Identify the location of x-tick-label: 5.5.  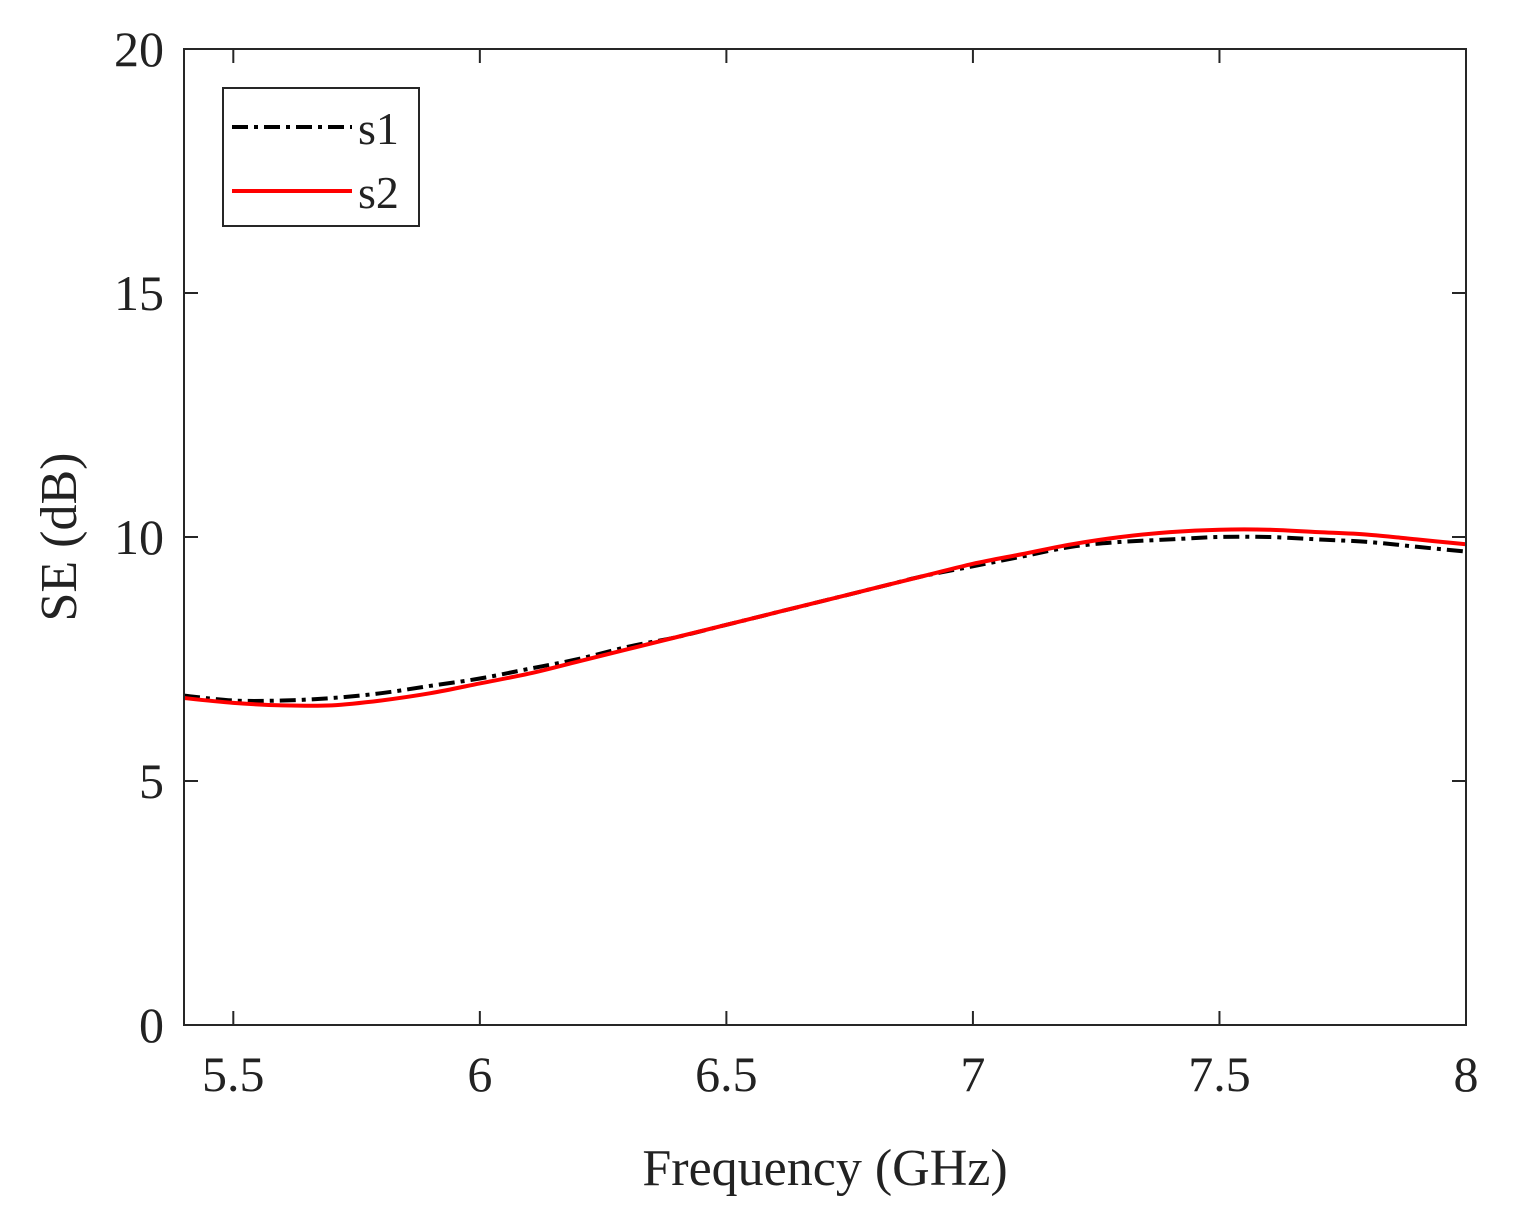
(233, 1074).